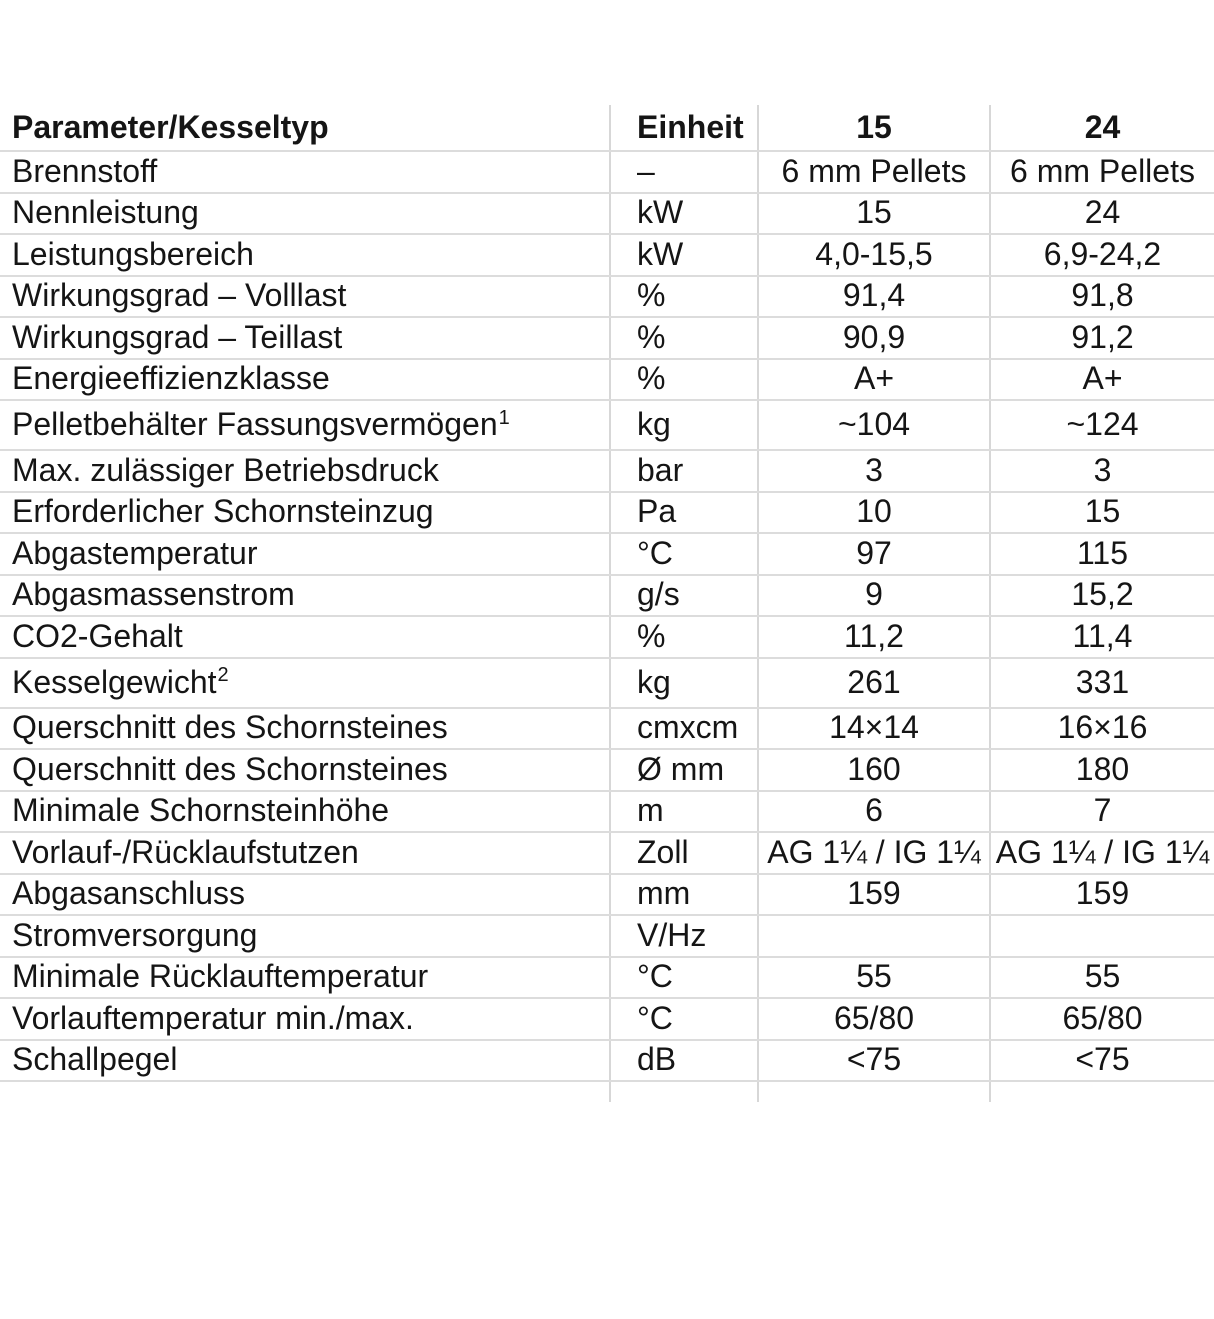  I want to click on value-15-cell: 65/80, so click(873, 1019).